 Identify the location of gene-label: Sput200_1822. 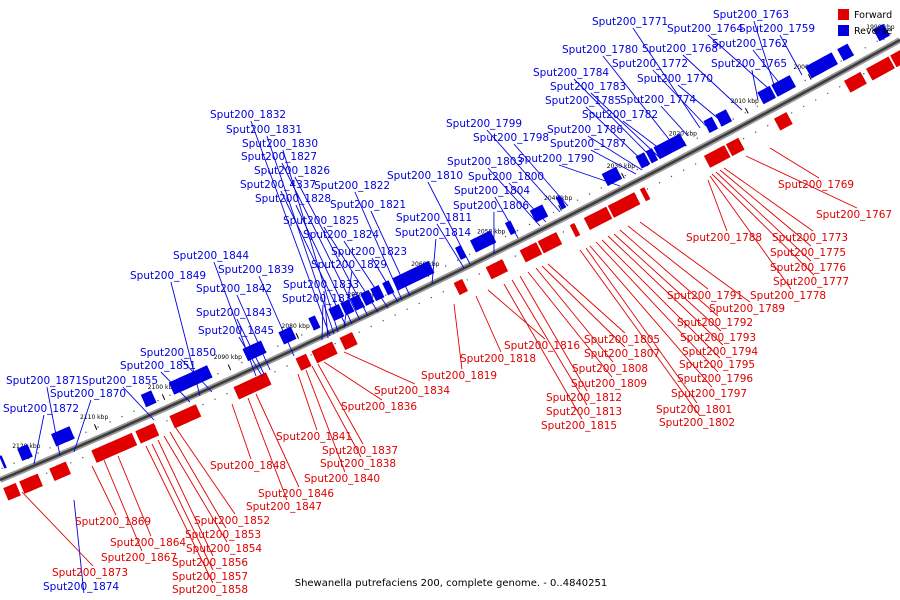
(352, 186).